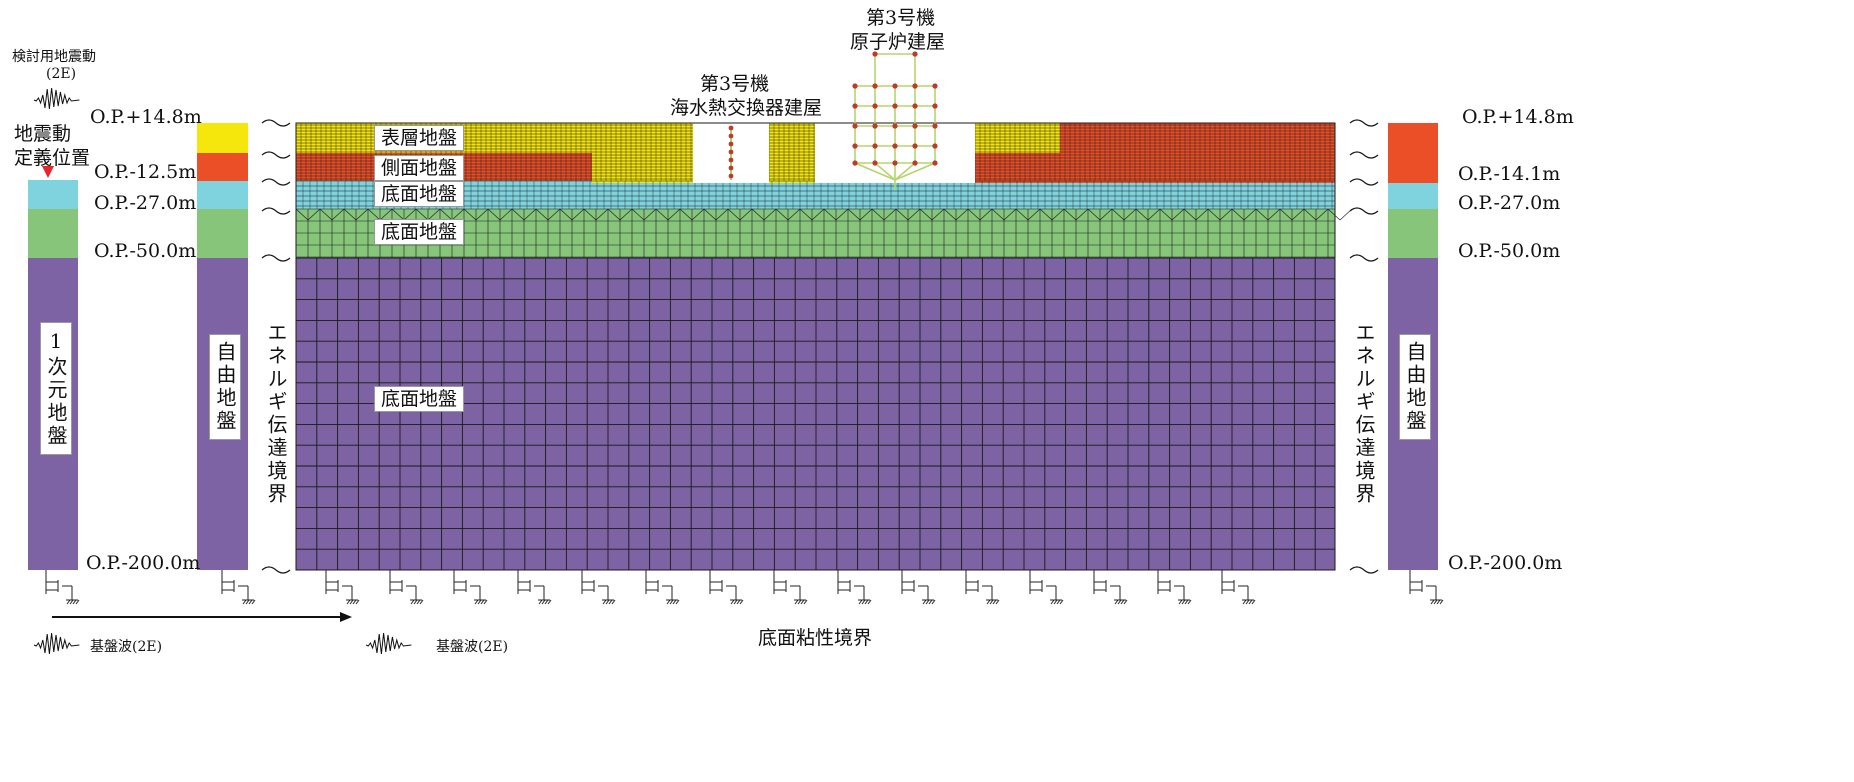 The image size is (1854, 782). I want to click on layer-label-bottom-2: 底面地盤, so click(419, 232).